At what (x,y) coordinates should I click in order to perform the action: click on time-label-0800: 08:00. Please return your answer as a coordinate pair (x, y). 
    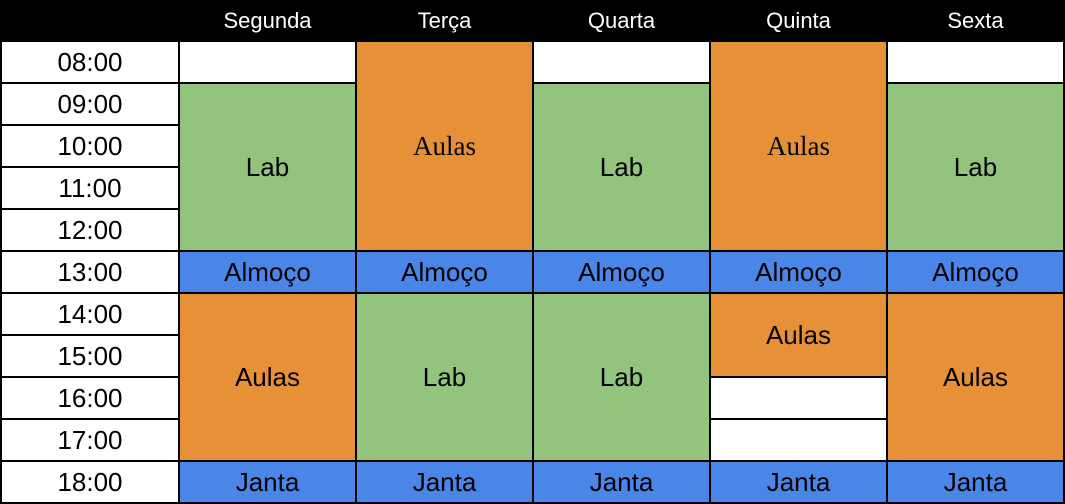
    Looking at the image, I should click on (90, 62).